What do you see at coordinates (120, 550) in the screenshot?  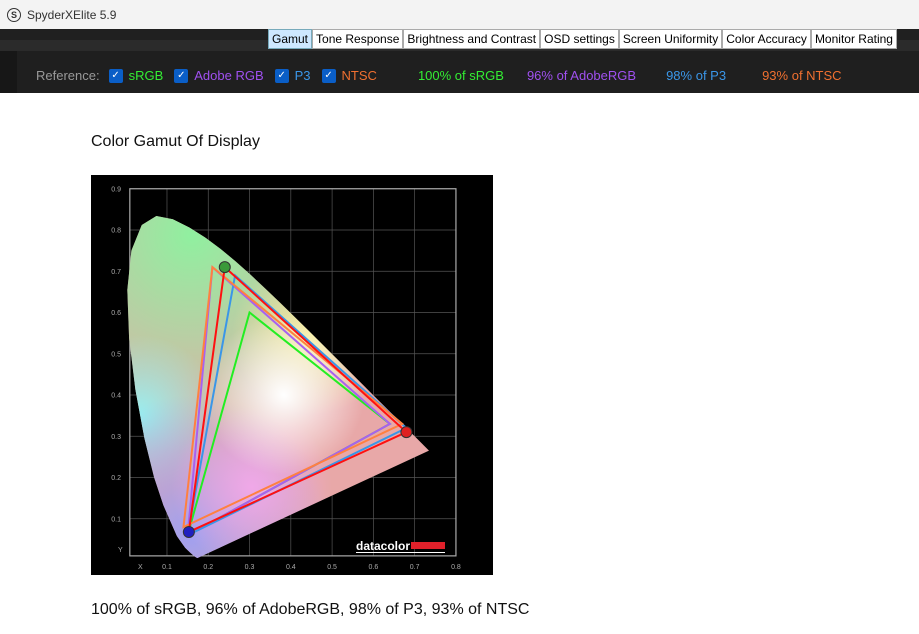 I see `y-axis-label: Y` at bounding box center [120, 550].